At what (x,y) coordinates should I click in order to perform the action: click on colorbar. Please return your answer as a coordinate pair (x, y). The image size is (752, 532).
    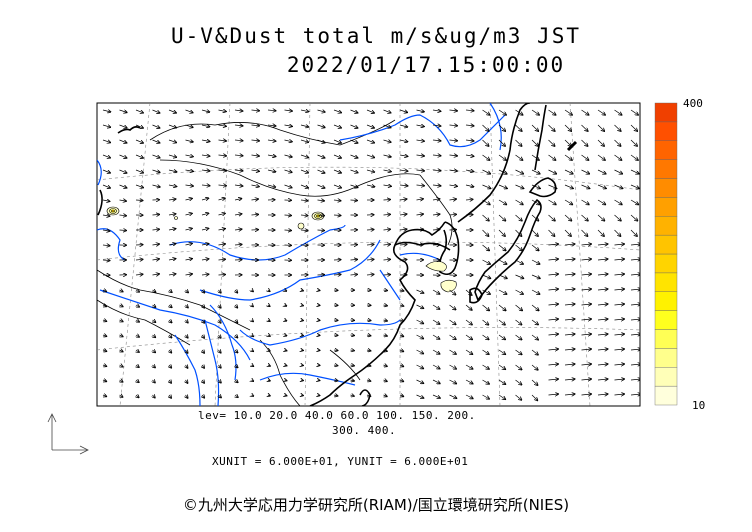
    Looking at the image, I should click on (666, 254).